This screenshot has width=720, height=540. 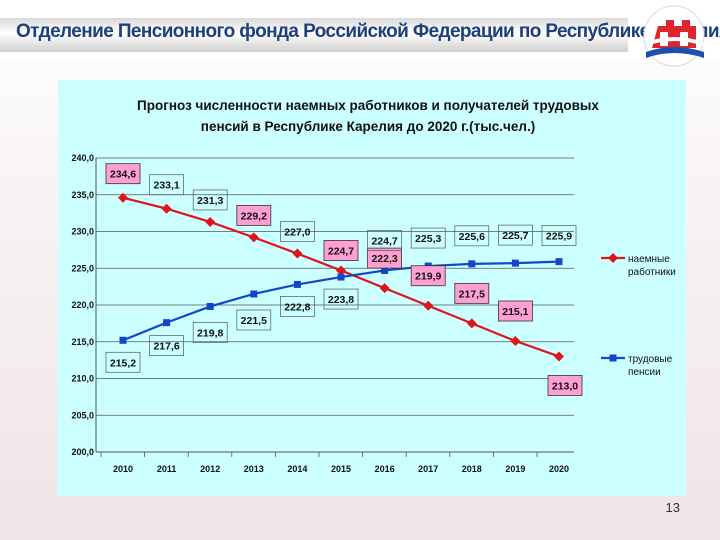 I want to click on x-tick-label: 2020, so click(x=559, y=469).